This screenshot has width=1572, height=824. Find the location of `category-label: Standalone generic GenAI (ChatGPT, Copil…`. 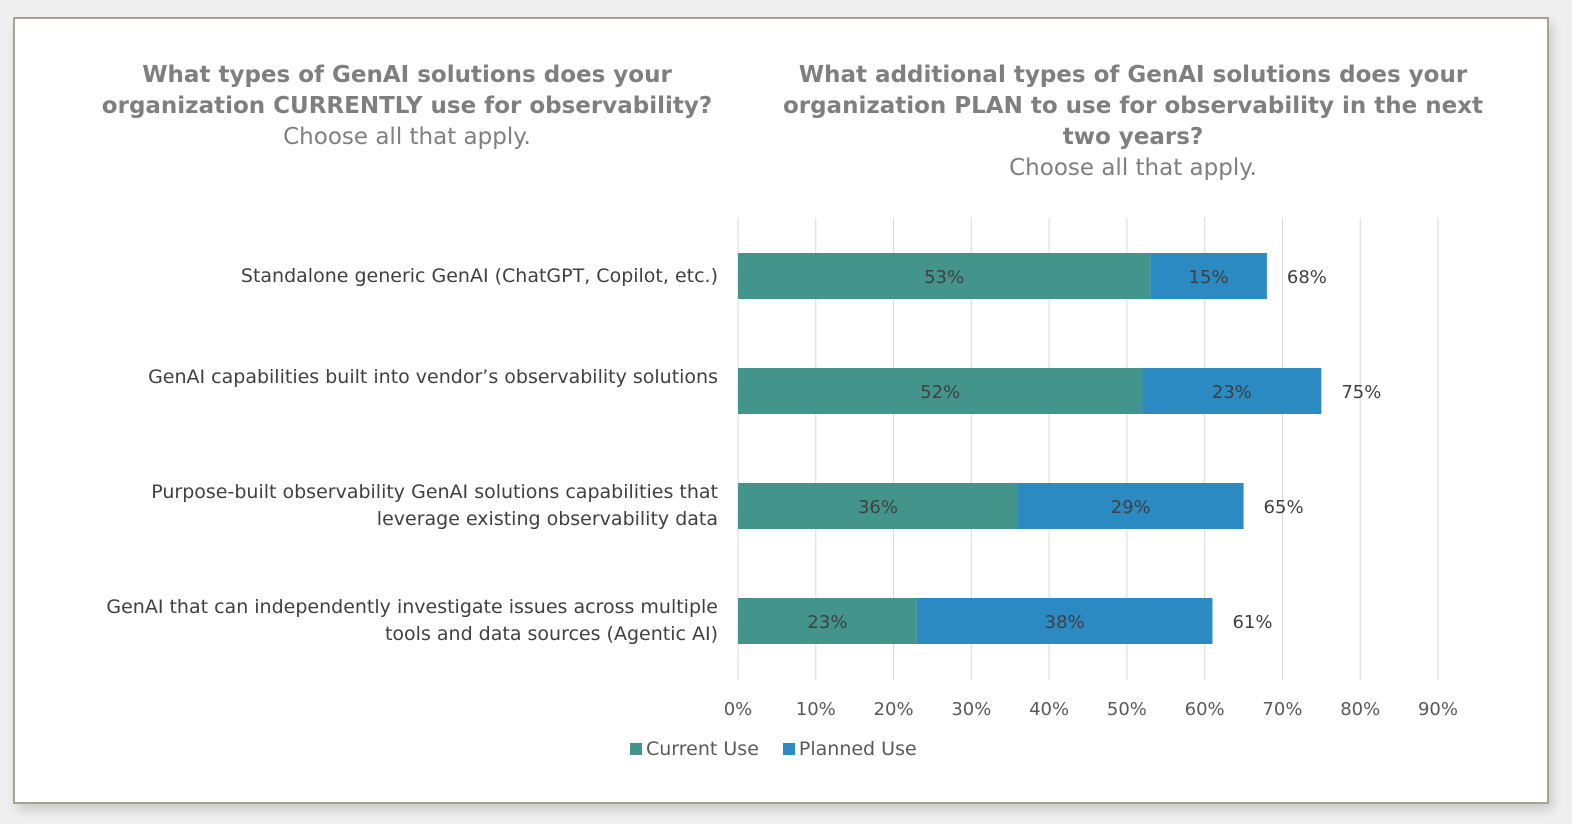

category-label: Standalone generic GenAI (ChatGPT, Copil… is located at coordinates (479, 275).